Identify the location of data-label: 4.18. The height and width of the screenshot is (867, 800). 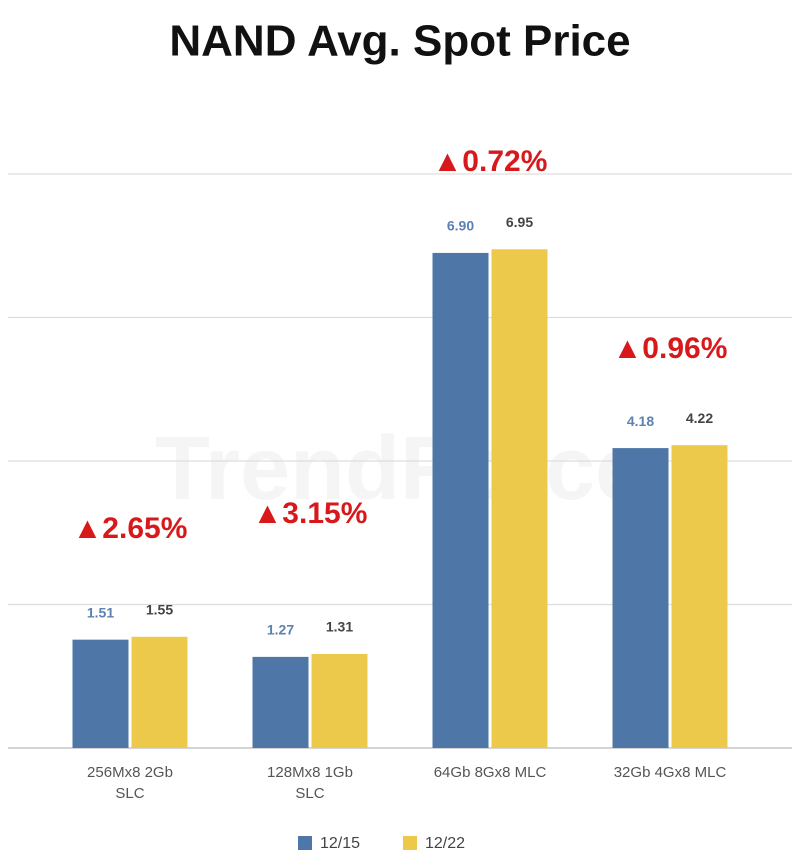
(640, 421).